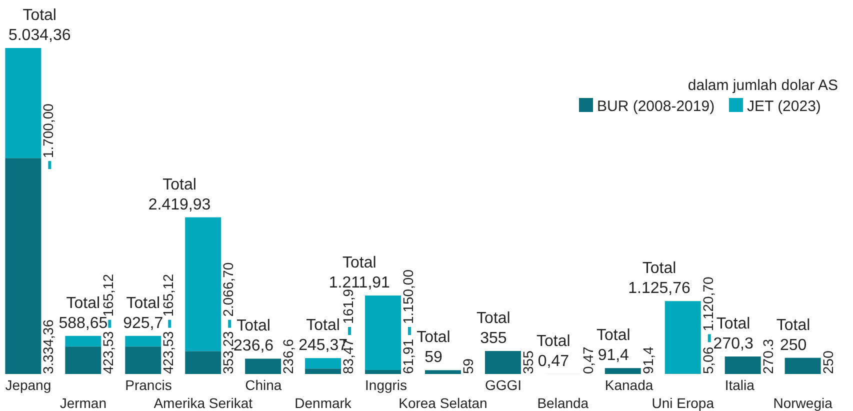  Describe the element at coordinates (323, 403) in the screenshot. I see `x-tick-label: Denmark` at that location.